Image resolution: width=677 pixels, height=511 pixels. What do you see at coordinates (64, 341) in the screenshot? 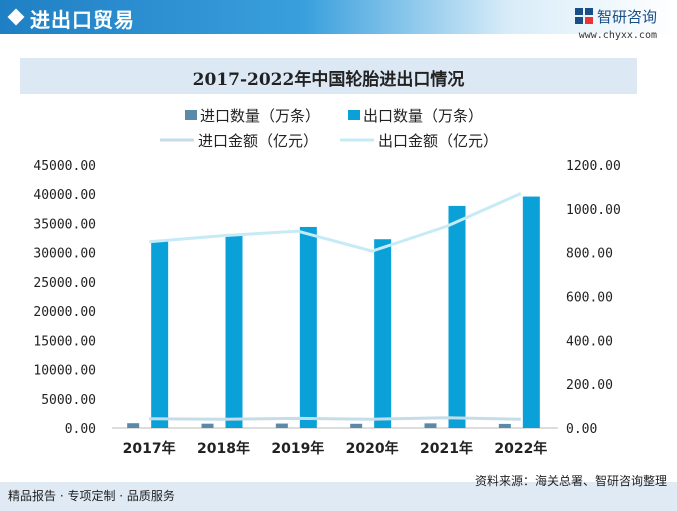
I see `left-axis-tick-label: 15000.00` at bounding box center [64, 341].